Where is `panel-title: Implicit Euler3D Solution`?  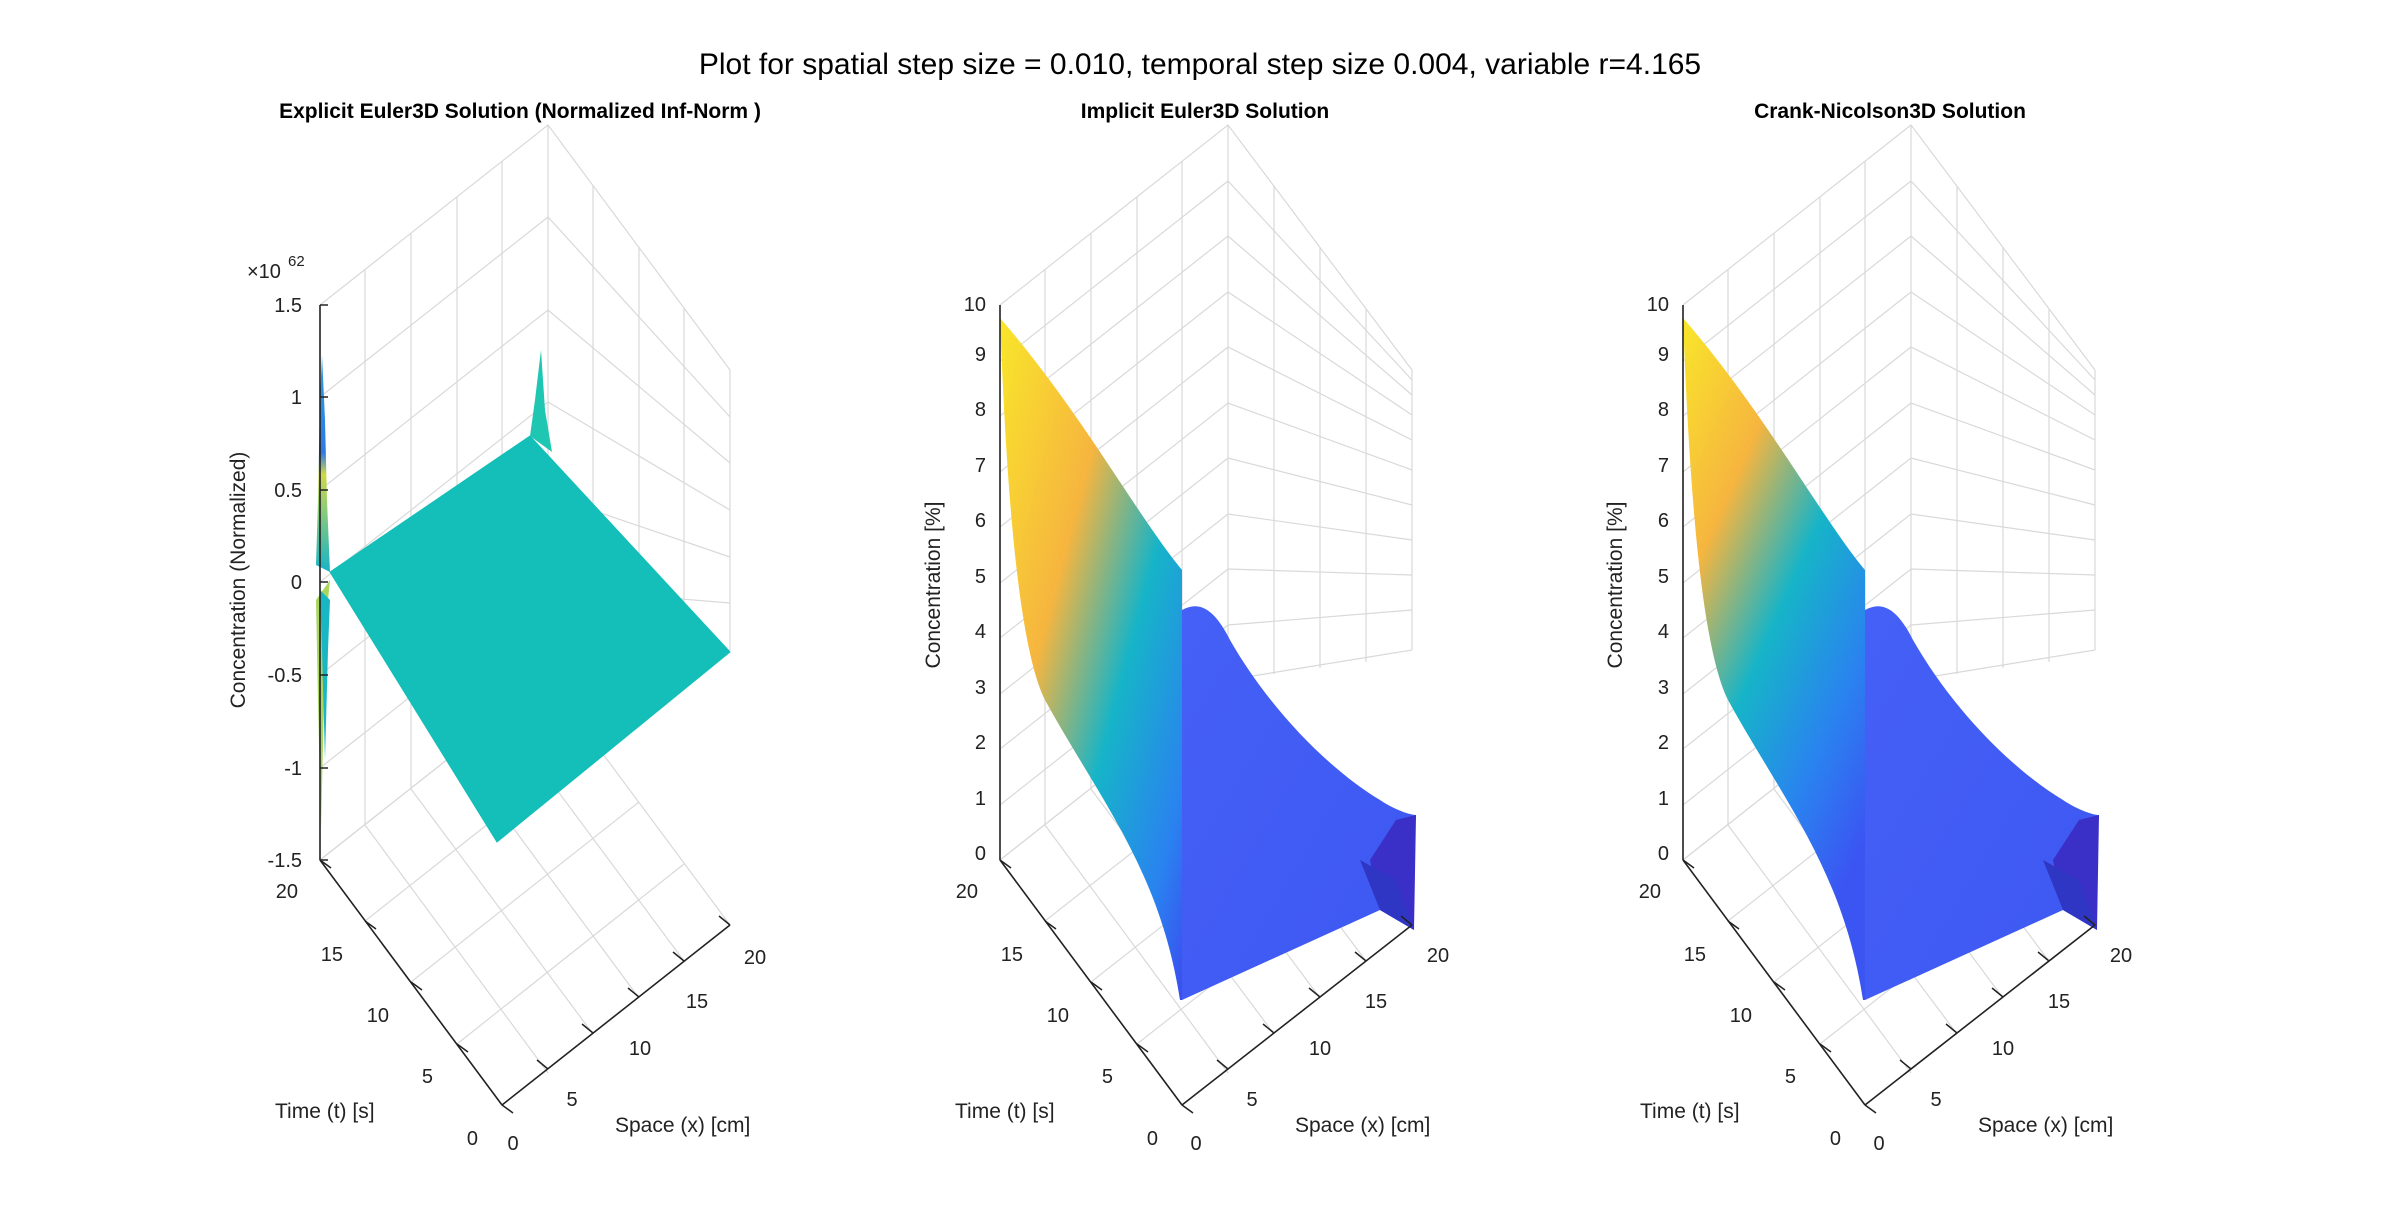
panel-title: Implicit Euler3D Solution is located at coordinates (1205, 111).